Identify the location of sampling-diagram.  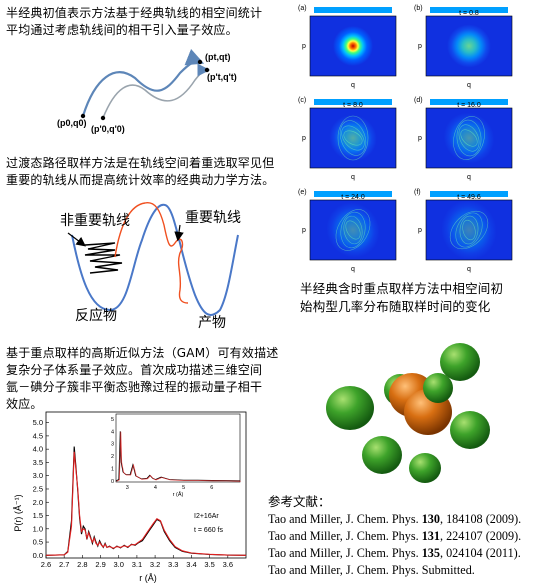
(153, 259).